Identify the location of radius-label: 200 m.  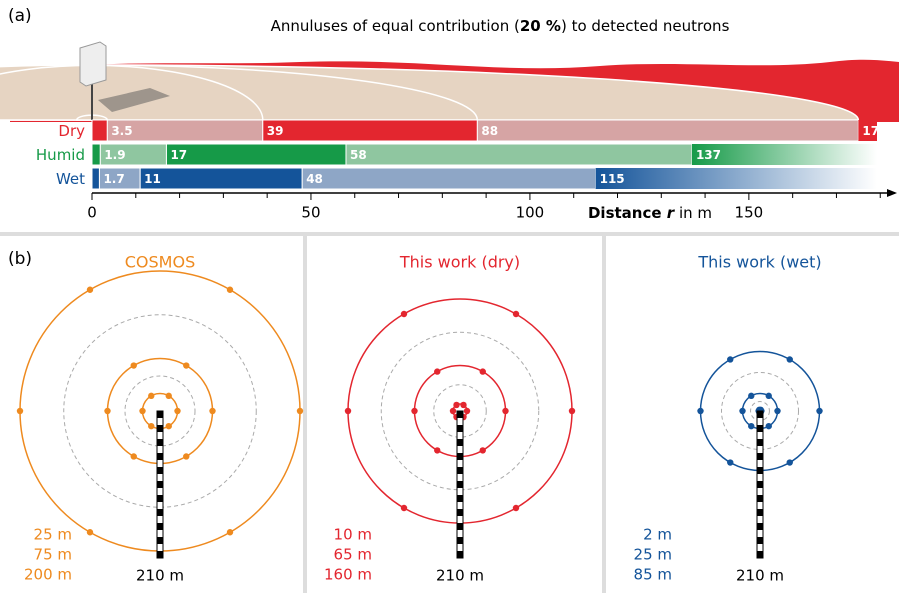
(48, 575).